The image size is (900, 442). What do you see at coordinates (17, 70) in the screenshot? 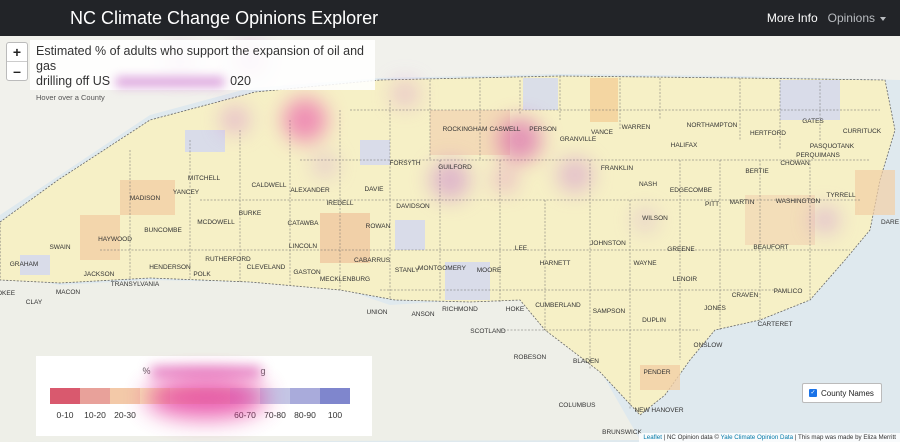
I see `zoom-out-button: –` at bounding box center [17, 70].